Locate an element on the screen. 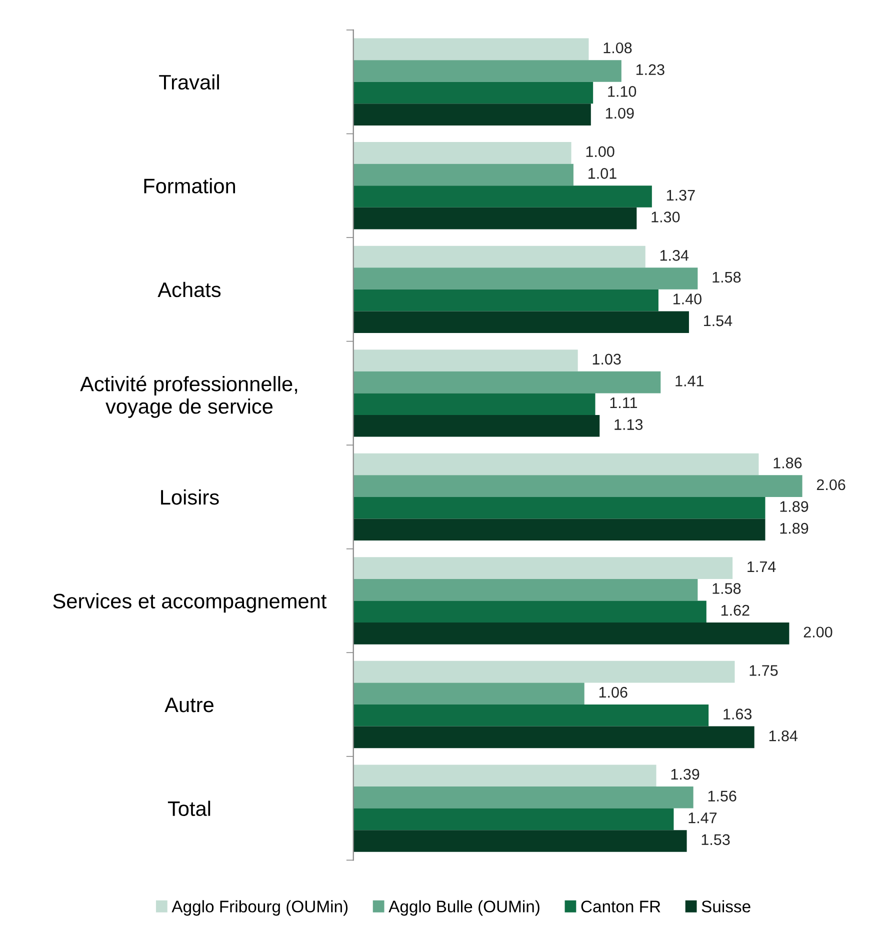 The image size is (879, 937). legend-label: Suisse is located at coordinates (726, 906).